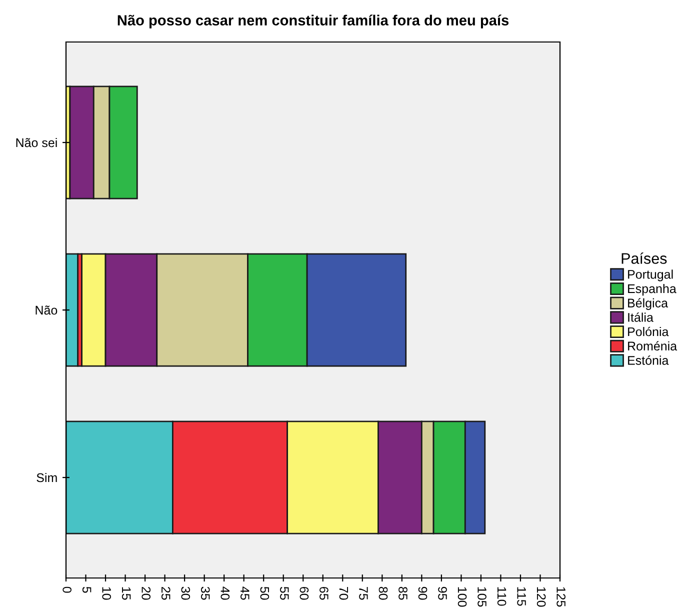  What do you see at coordinates (403, 593) in the screenshot?
I see `x-tick-label: 85` at bounding box center [403, 593].